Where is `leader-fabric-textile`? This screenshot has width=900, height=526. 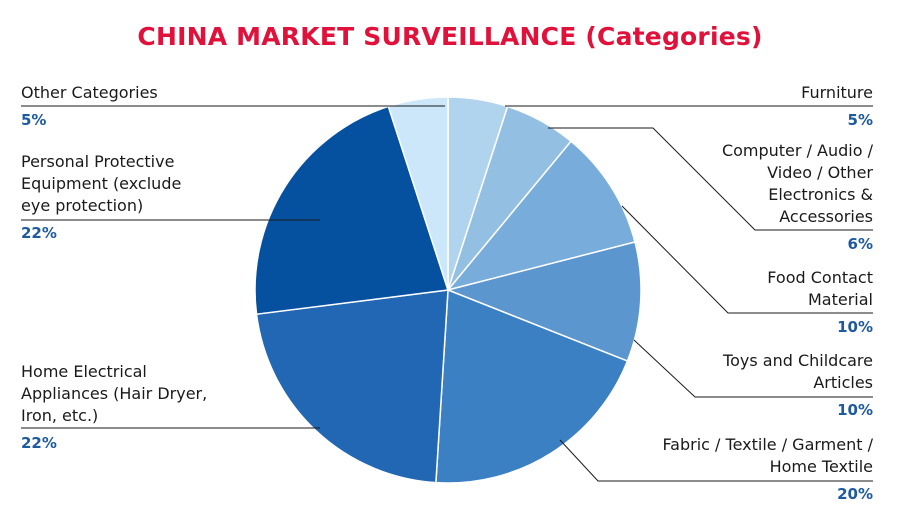
leader-fabric-textile is located at coordinates (716, 460).